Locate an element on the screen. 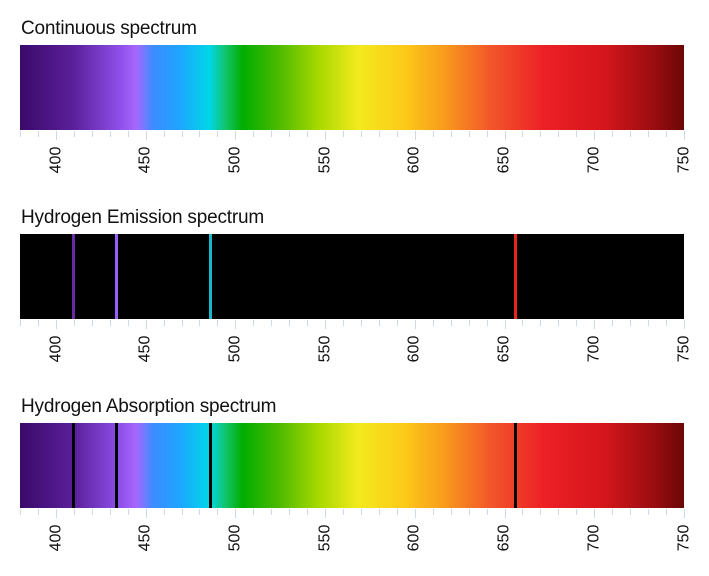  absorption-spectrum-band is located at coordinates (352, 465).